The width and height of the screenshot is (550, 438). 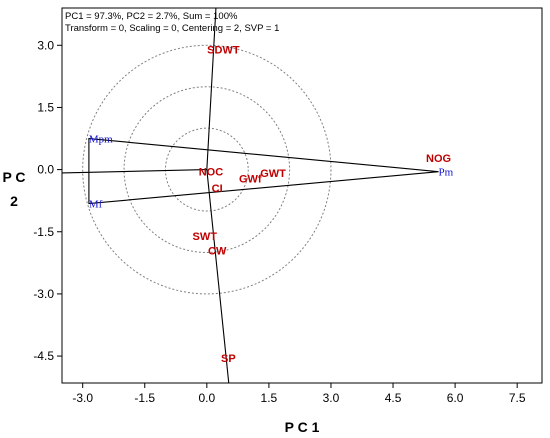 I want to click on y-tick-label: 0.0, so click(x=45, y=170).